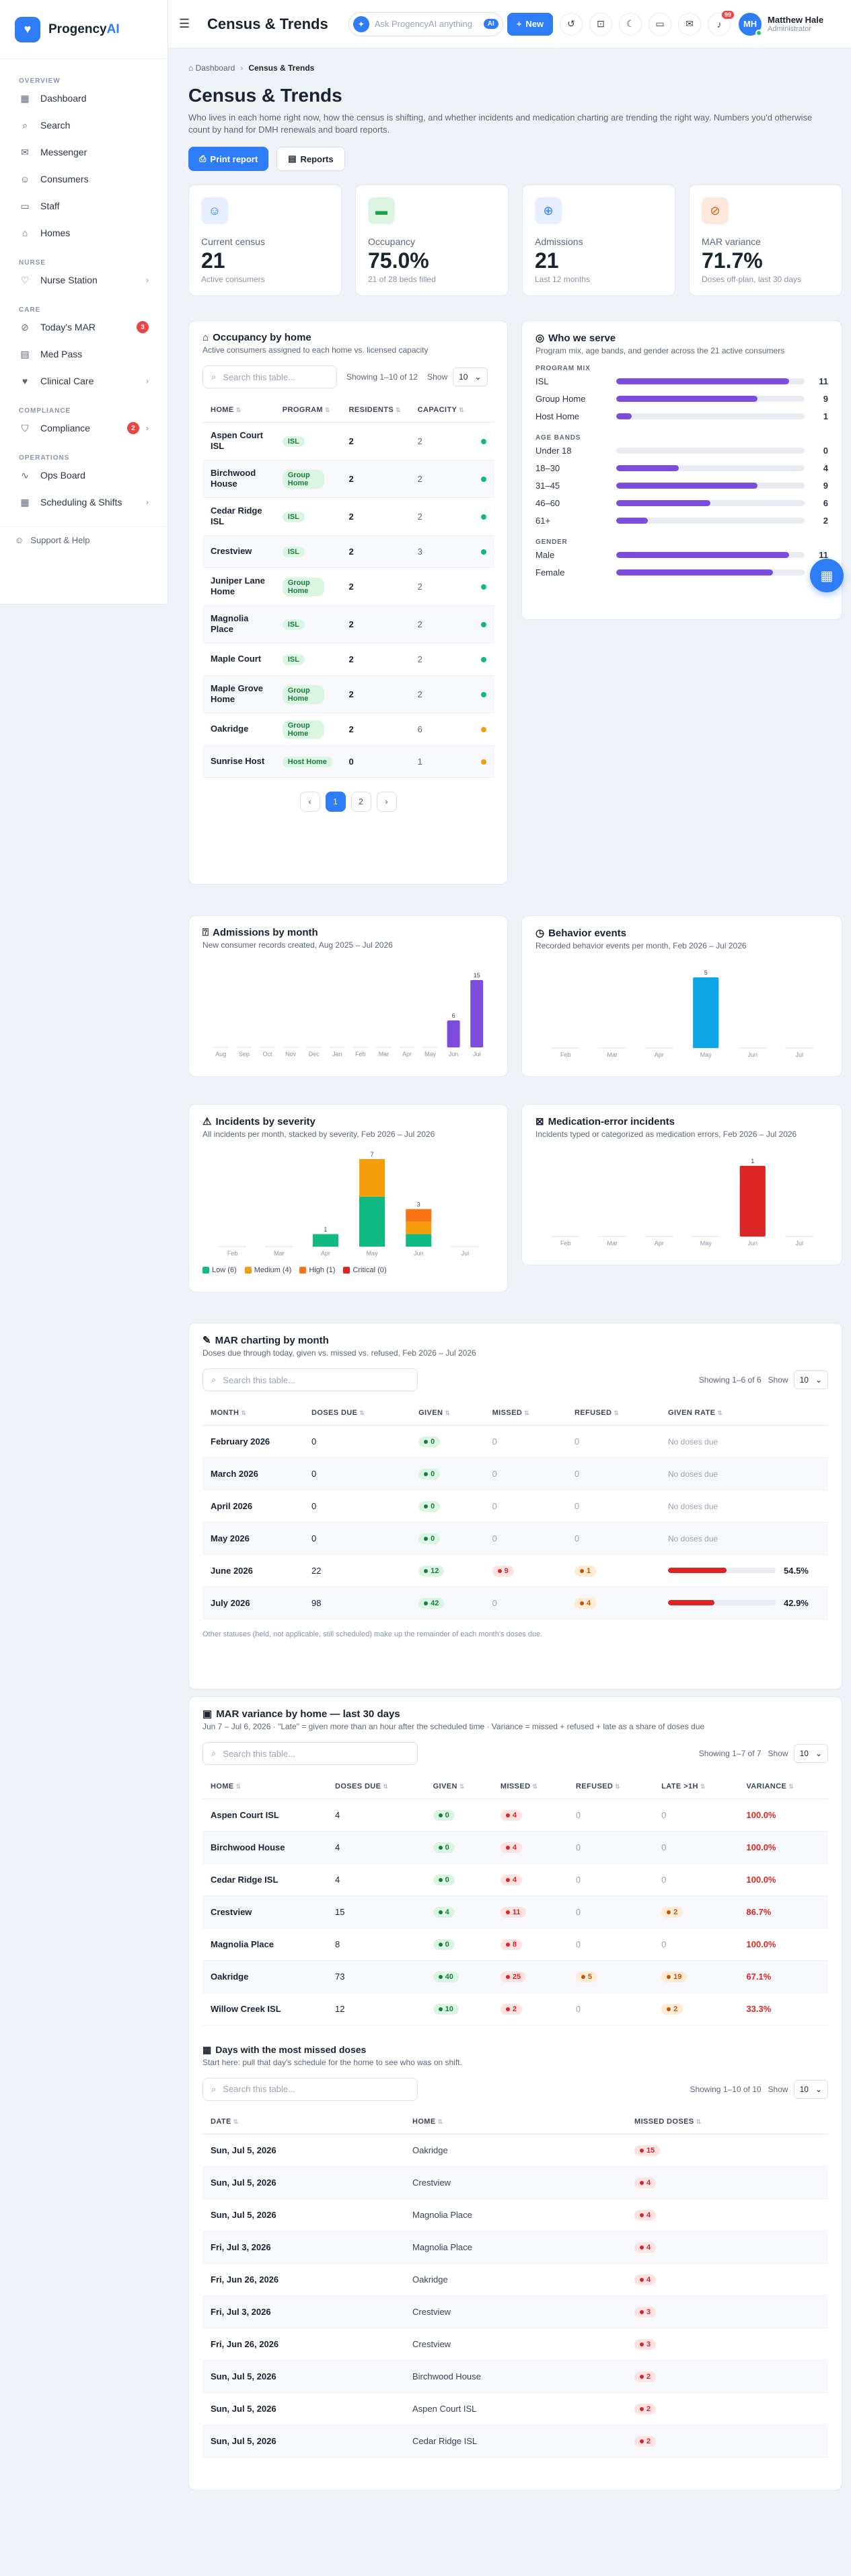 The image size is (851, 2576). I want to click on table-row: Sun, Jul 5, 2026 Cedar Ridge ISL 2, so click(515, 2441).